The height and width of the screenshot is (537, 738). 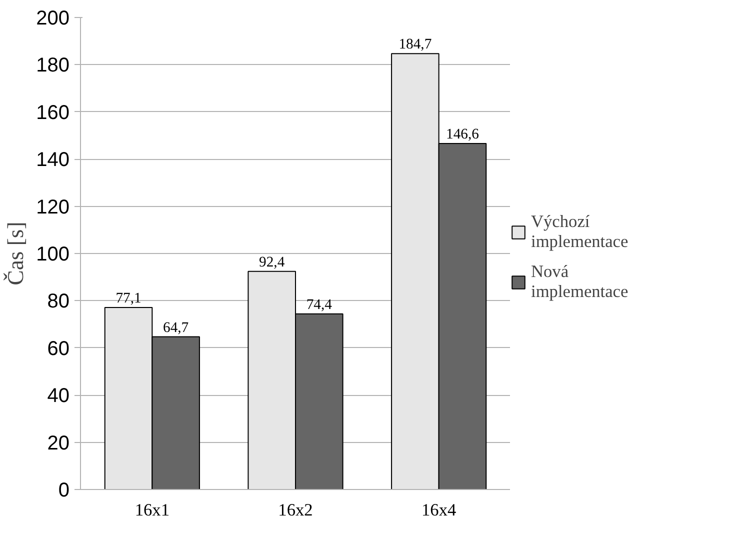 What do you see at coordinates (319, 304) in the screenshot?
I see `data-label: 74,4` at bounding box center [319, 304].